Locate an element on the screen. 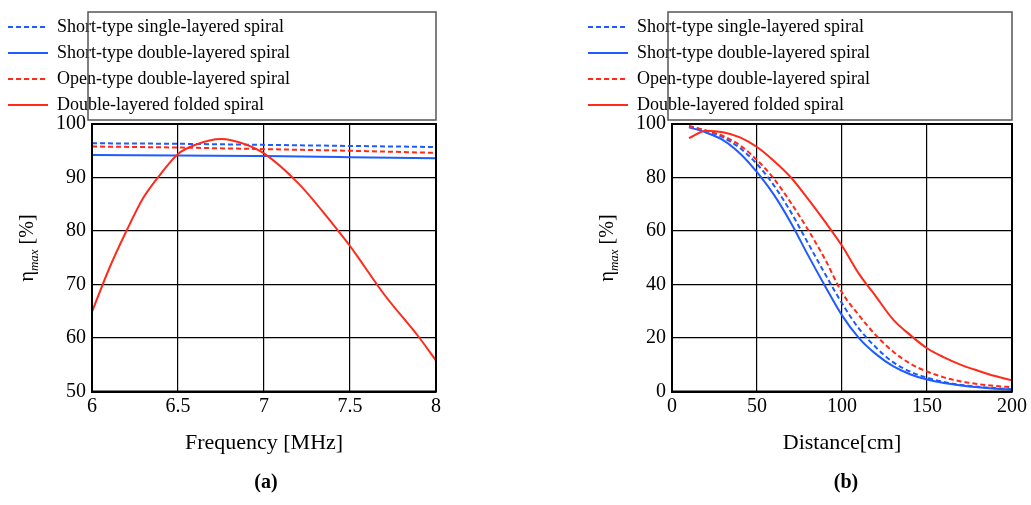 The image size is (1031, 505). y-tick-label: 40 is located at coordinates (656, 282).